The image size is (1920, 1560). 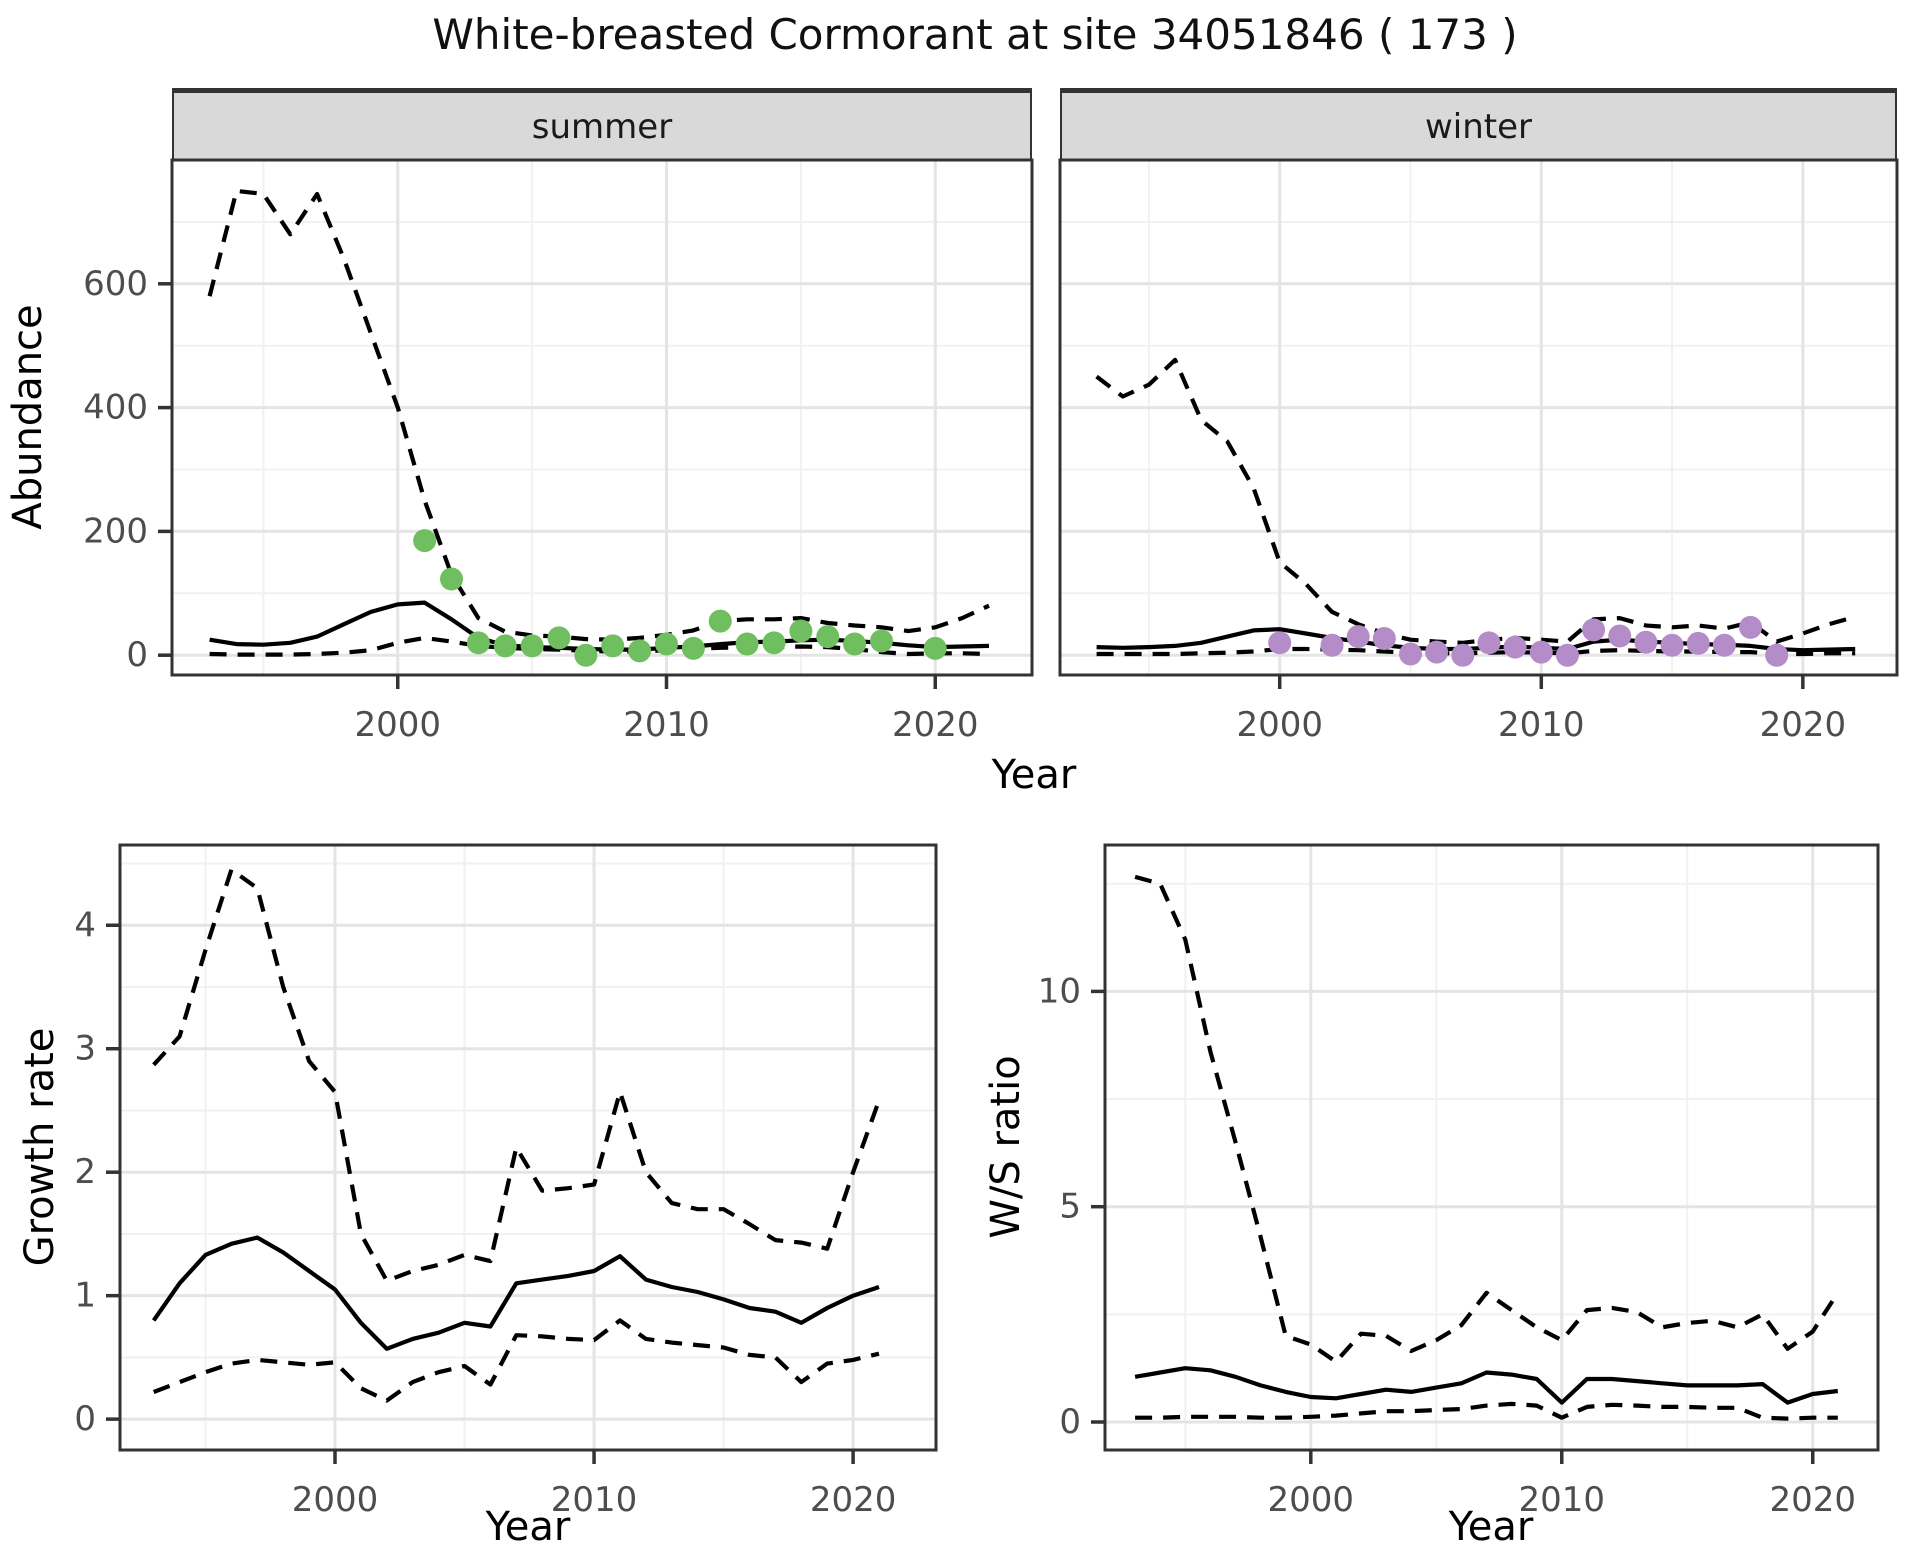 What do you see at coordinates (1487, 1119) in the screenshot?
I see `ws-ratio-upper_ci-line` at bounding box center [1487, 1119].